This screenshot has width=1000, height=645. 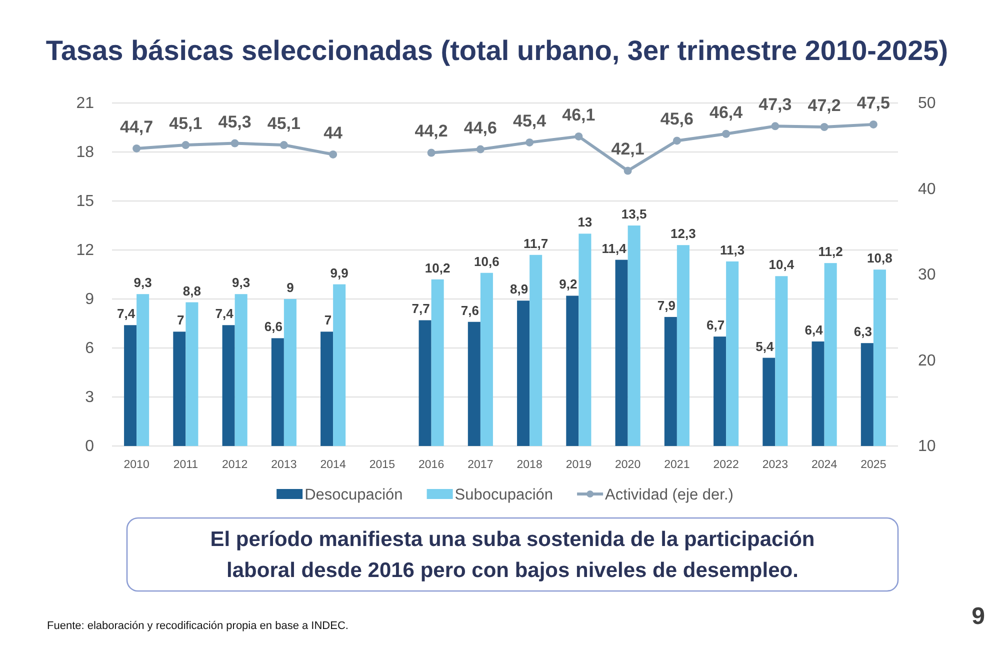 I want to click on x-tick-label: 2022, so click(x=726, y=465).